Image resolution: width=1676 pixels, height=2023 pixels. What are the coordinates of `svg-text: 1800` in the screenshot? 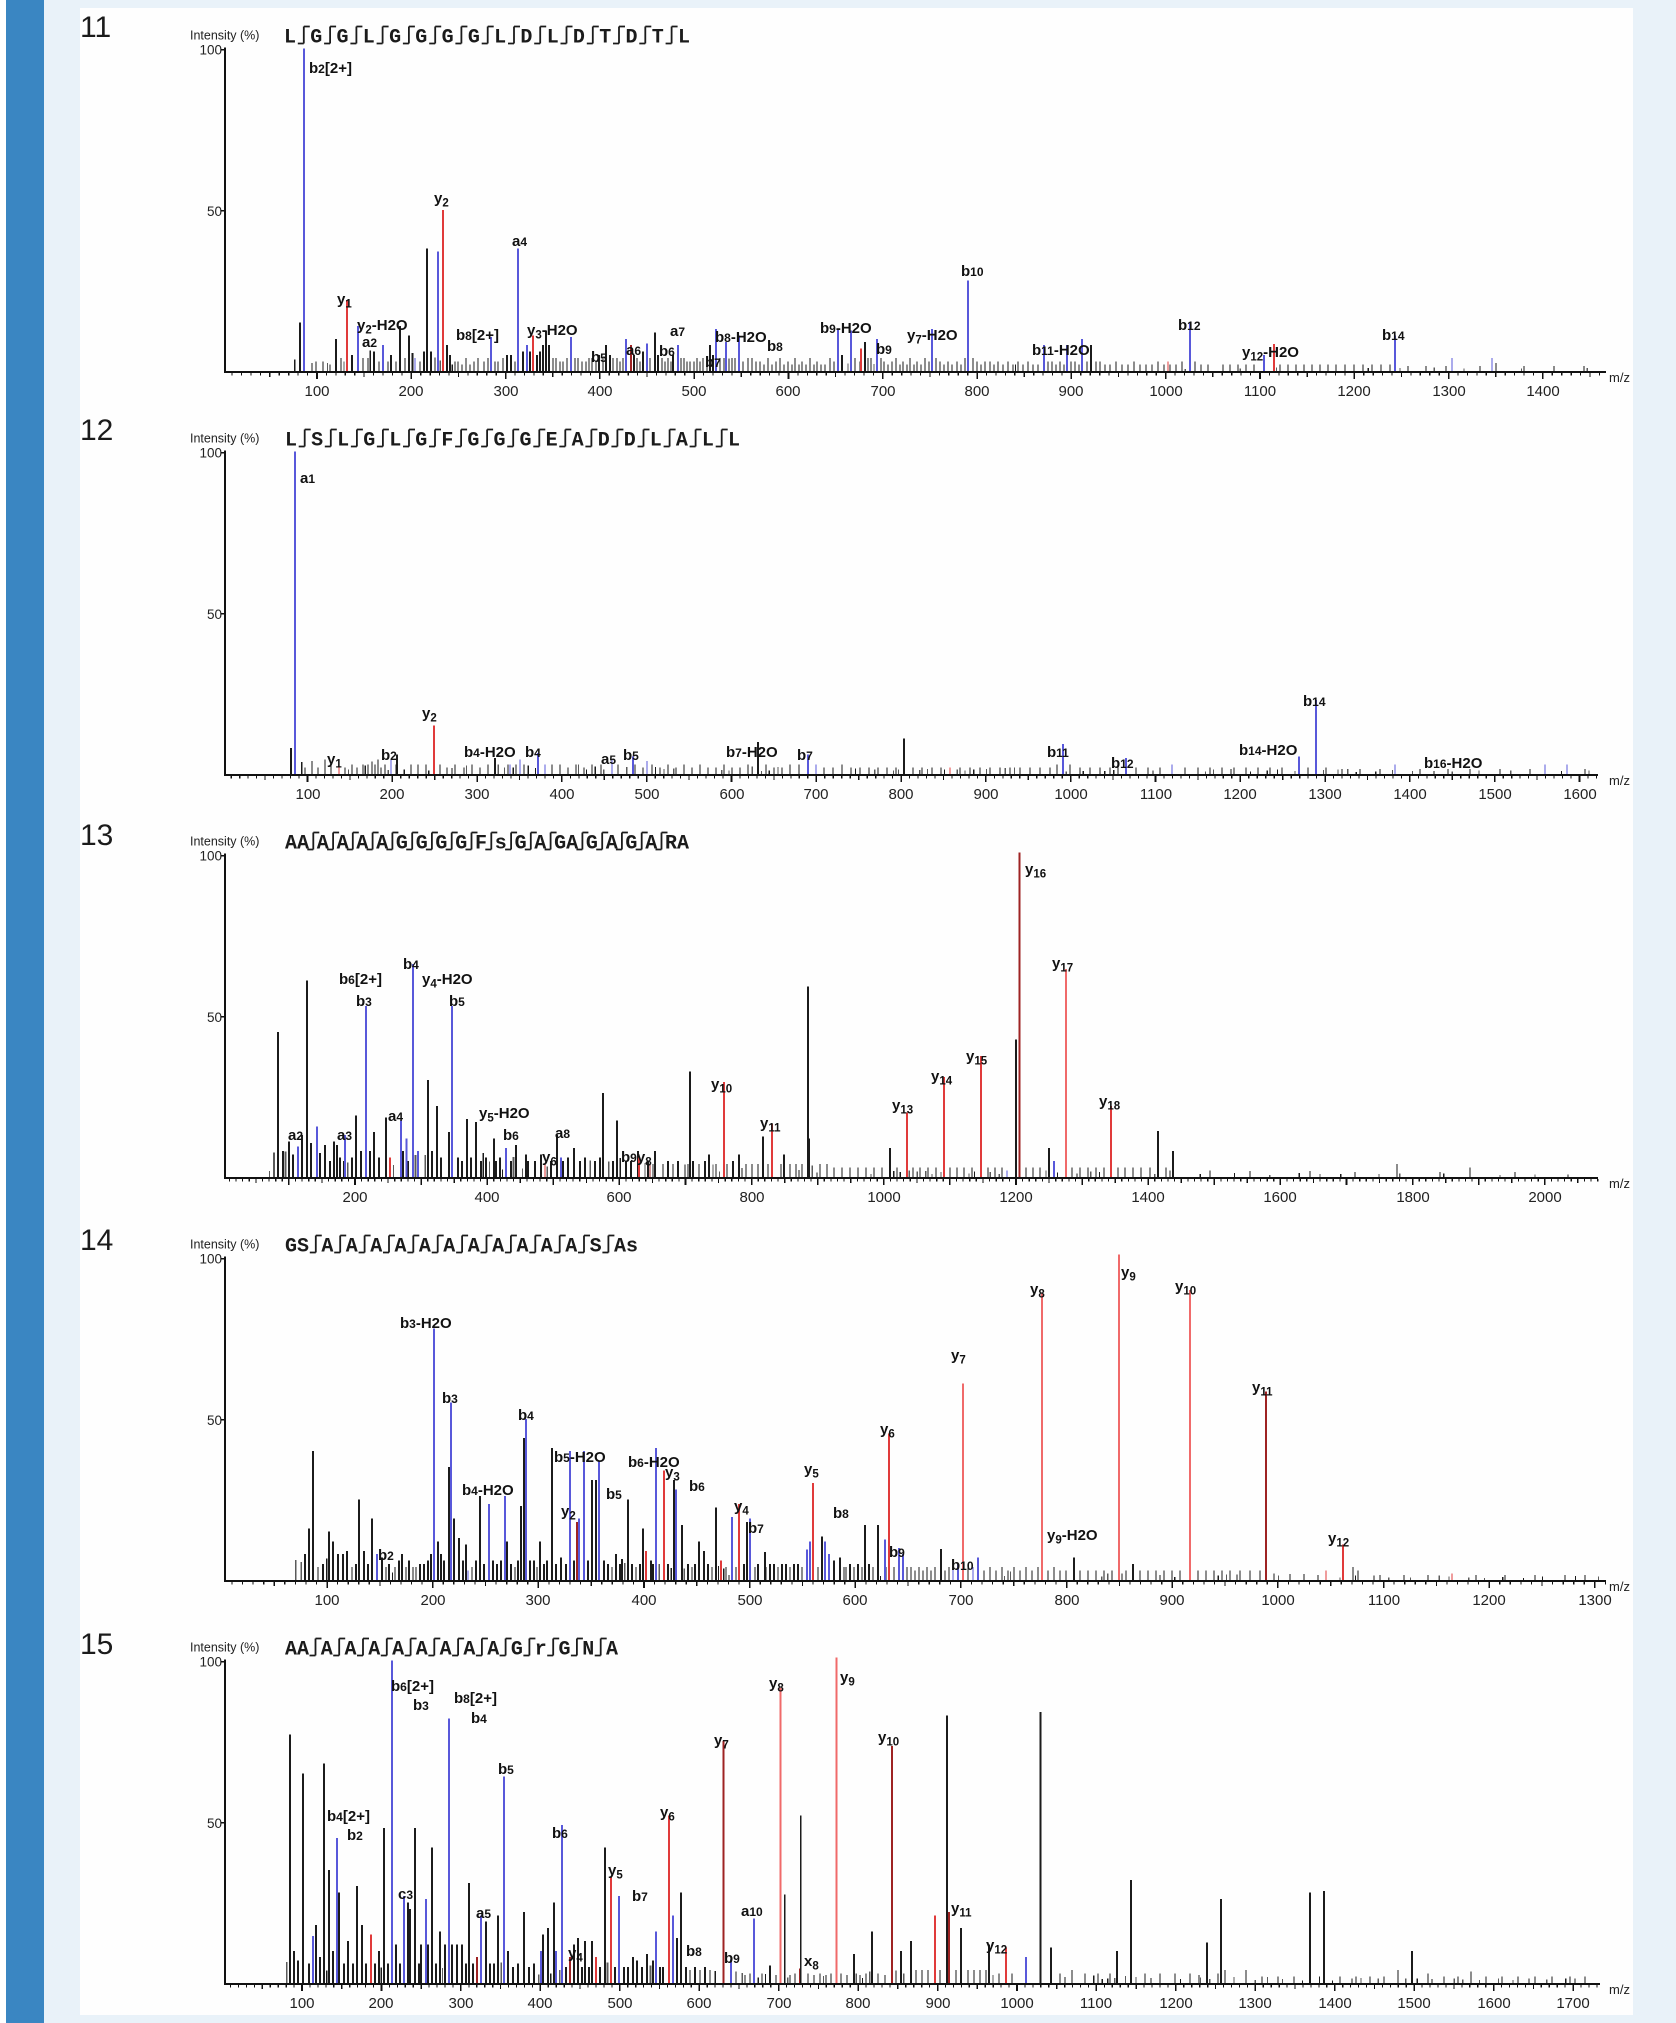 It's located at (1412, 1197).